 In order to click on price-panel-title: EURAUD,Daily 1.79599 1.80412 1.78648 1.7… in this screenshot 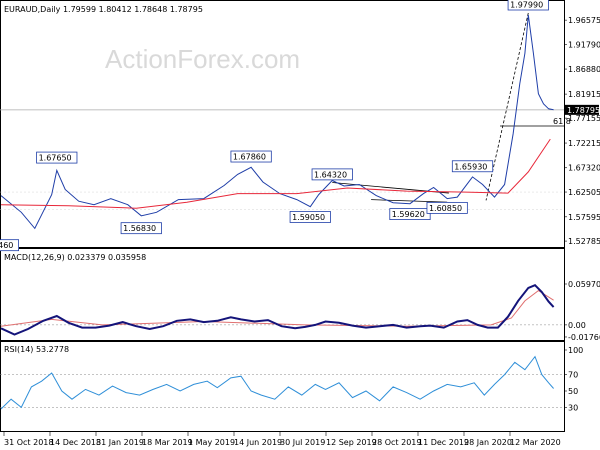, I will do `click(103, 9)`.